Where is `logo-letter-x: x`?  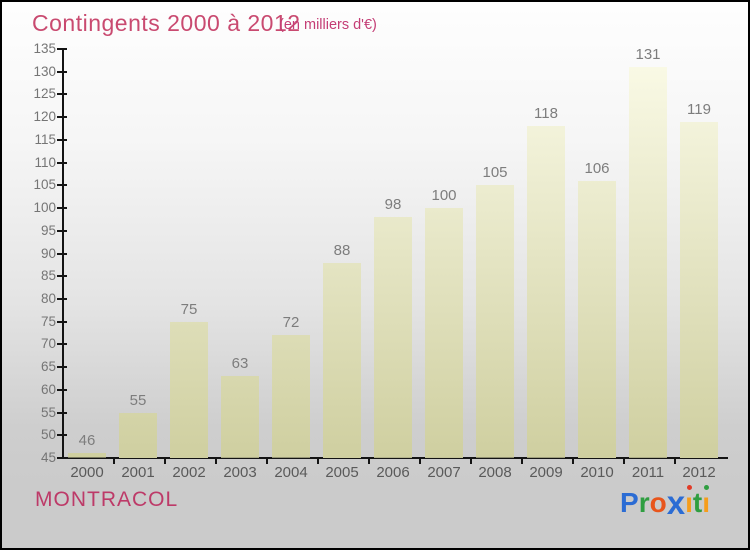 logo-letter-x: x is located at coordinates (676, 502).